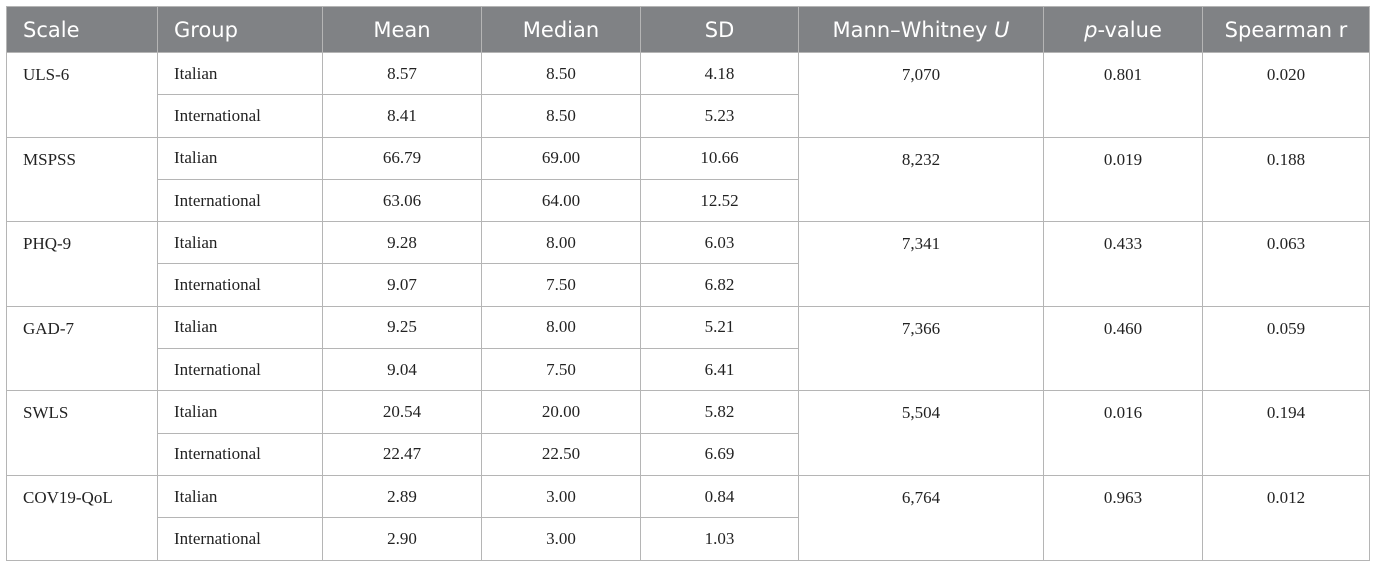 This screenshot has width=1375, height=566. Describe the element at coordinates (402, 454) in the screenshot. I see `value-cell: 22.47` at that location.